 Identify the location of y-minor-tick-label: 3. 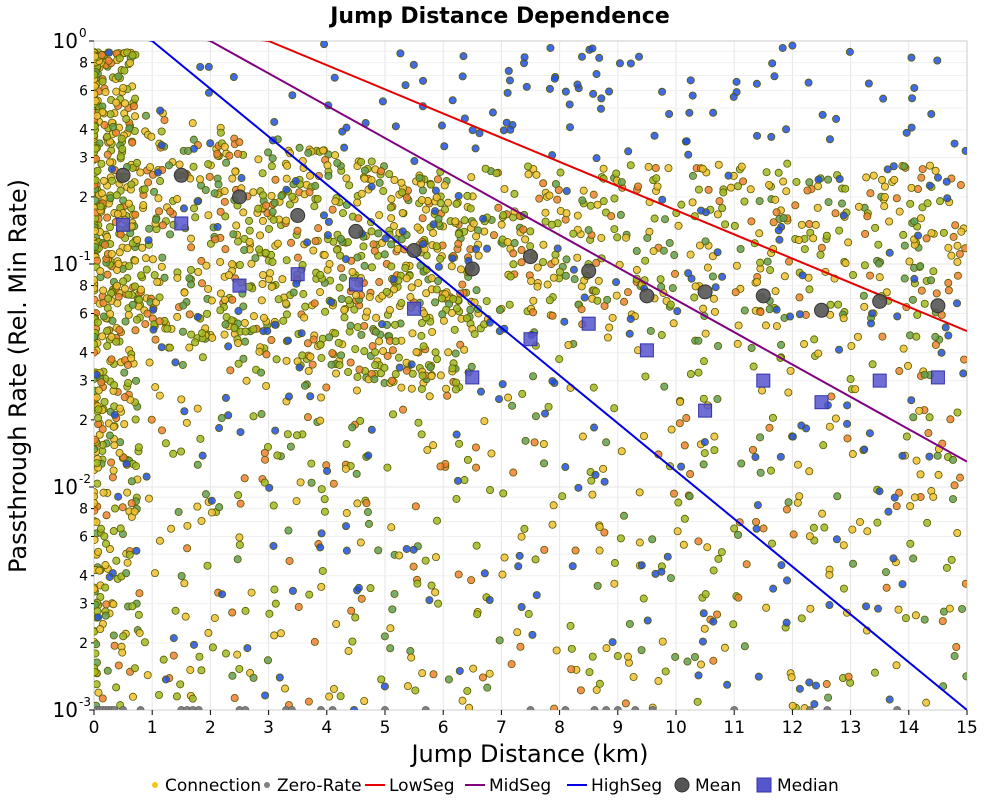
(83, 382).